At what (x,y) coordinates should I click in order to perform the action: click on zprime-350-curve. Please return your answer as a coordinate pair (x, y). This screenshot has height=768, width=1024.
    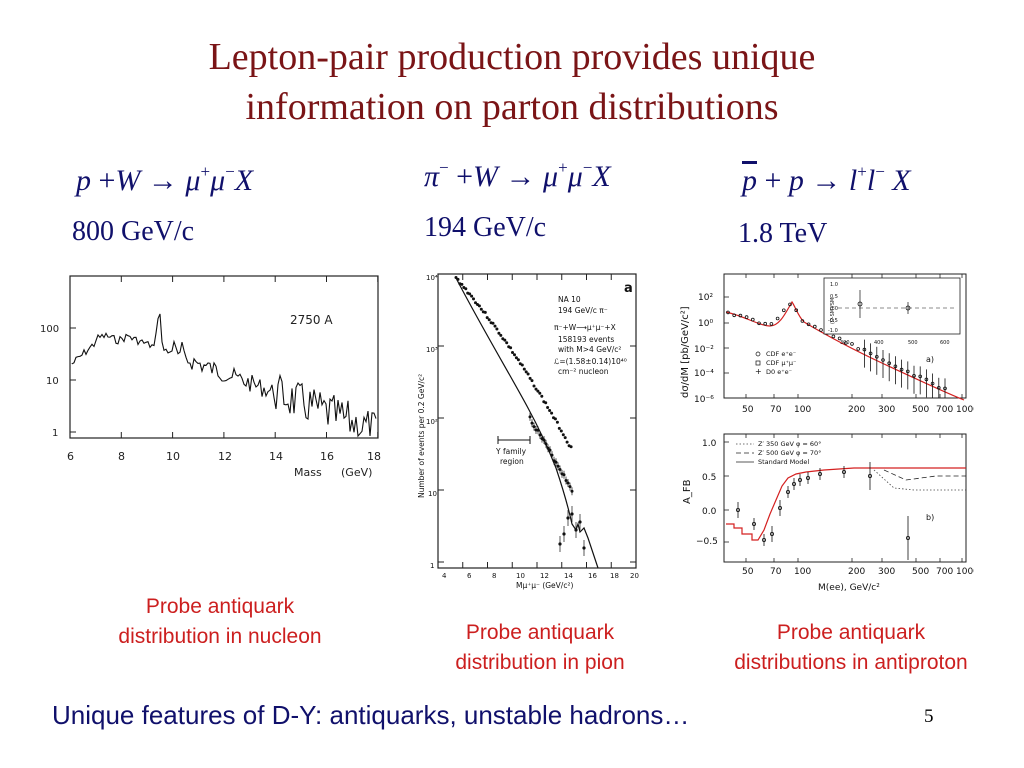
    Looking at the image, I should click on (919, 480).